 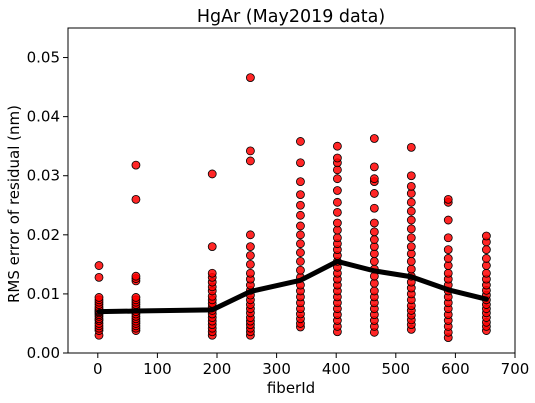 I want to click on x-axis: 0 100 200 300 400 500 600 700, so click(x=311, y=365).